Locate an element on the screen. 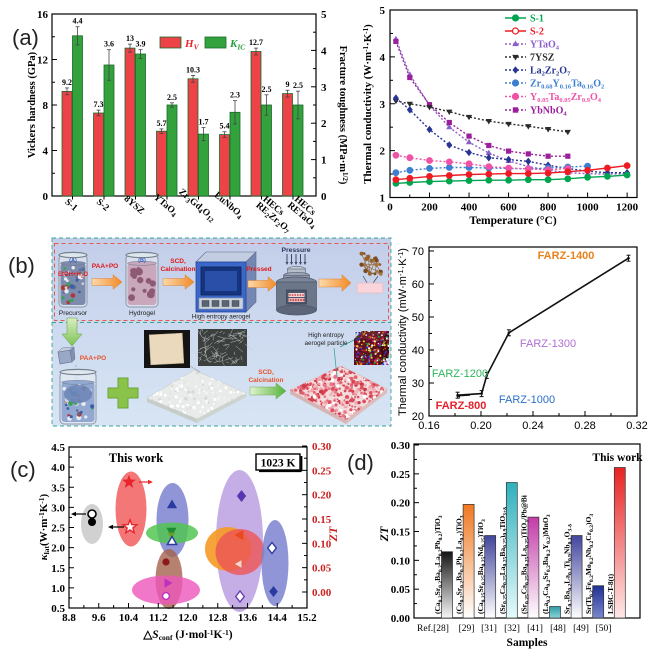 This screenshot has height=655, width=650. svg-text: 800 is located at coordinates (548, 208).